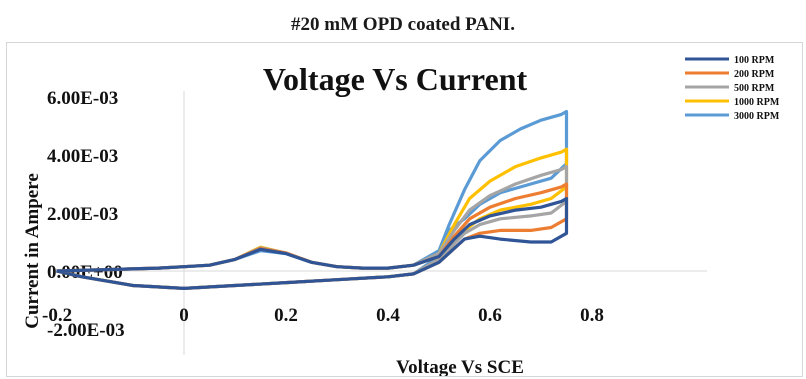  What do you see at coordinates (460, 366) in the screenshot?
I see `x-axis-label: Voltage Vs SCE` at bounding box center [460, 366].